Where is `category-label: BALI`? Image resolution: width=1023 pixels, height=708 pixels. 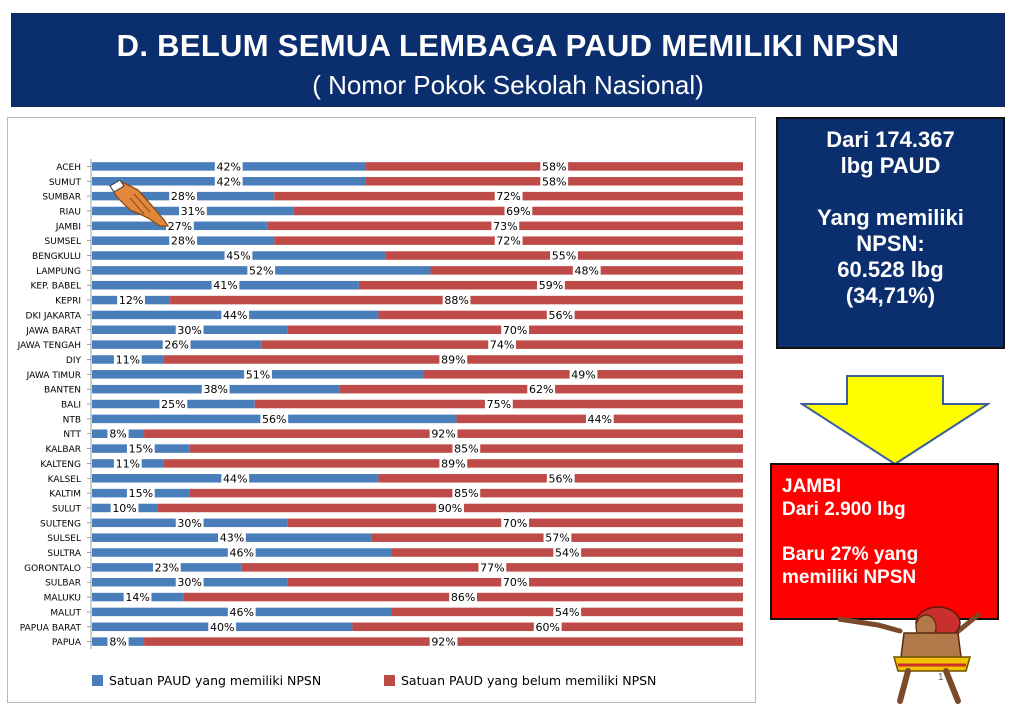 category-label: BALI is located at coordinates (71, 406).